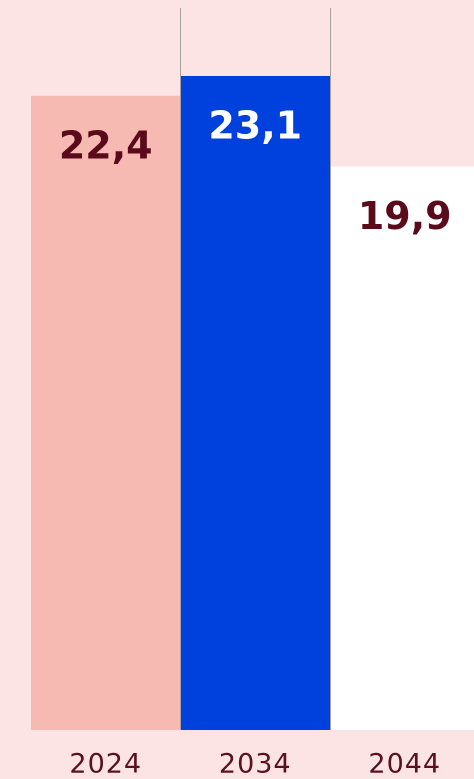 The image size is (474, 779). I want to click on x-tick-label: 2024, so click(105, 764).